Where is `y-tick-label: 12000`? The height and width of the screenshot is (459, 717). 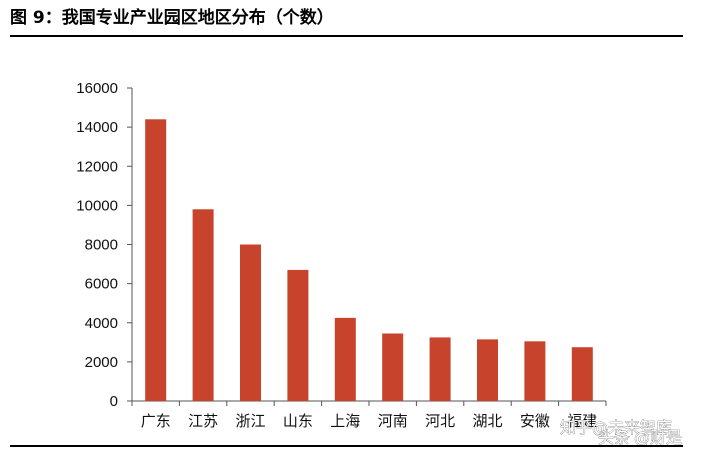
y-tick-label: 12000 is located at coordinates (97, 166).